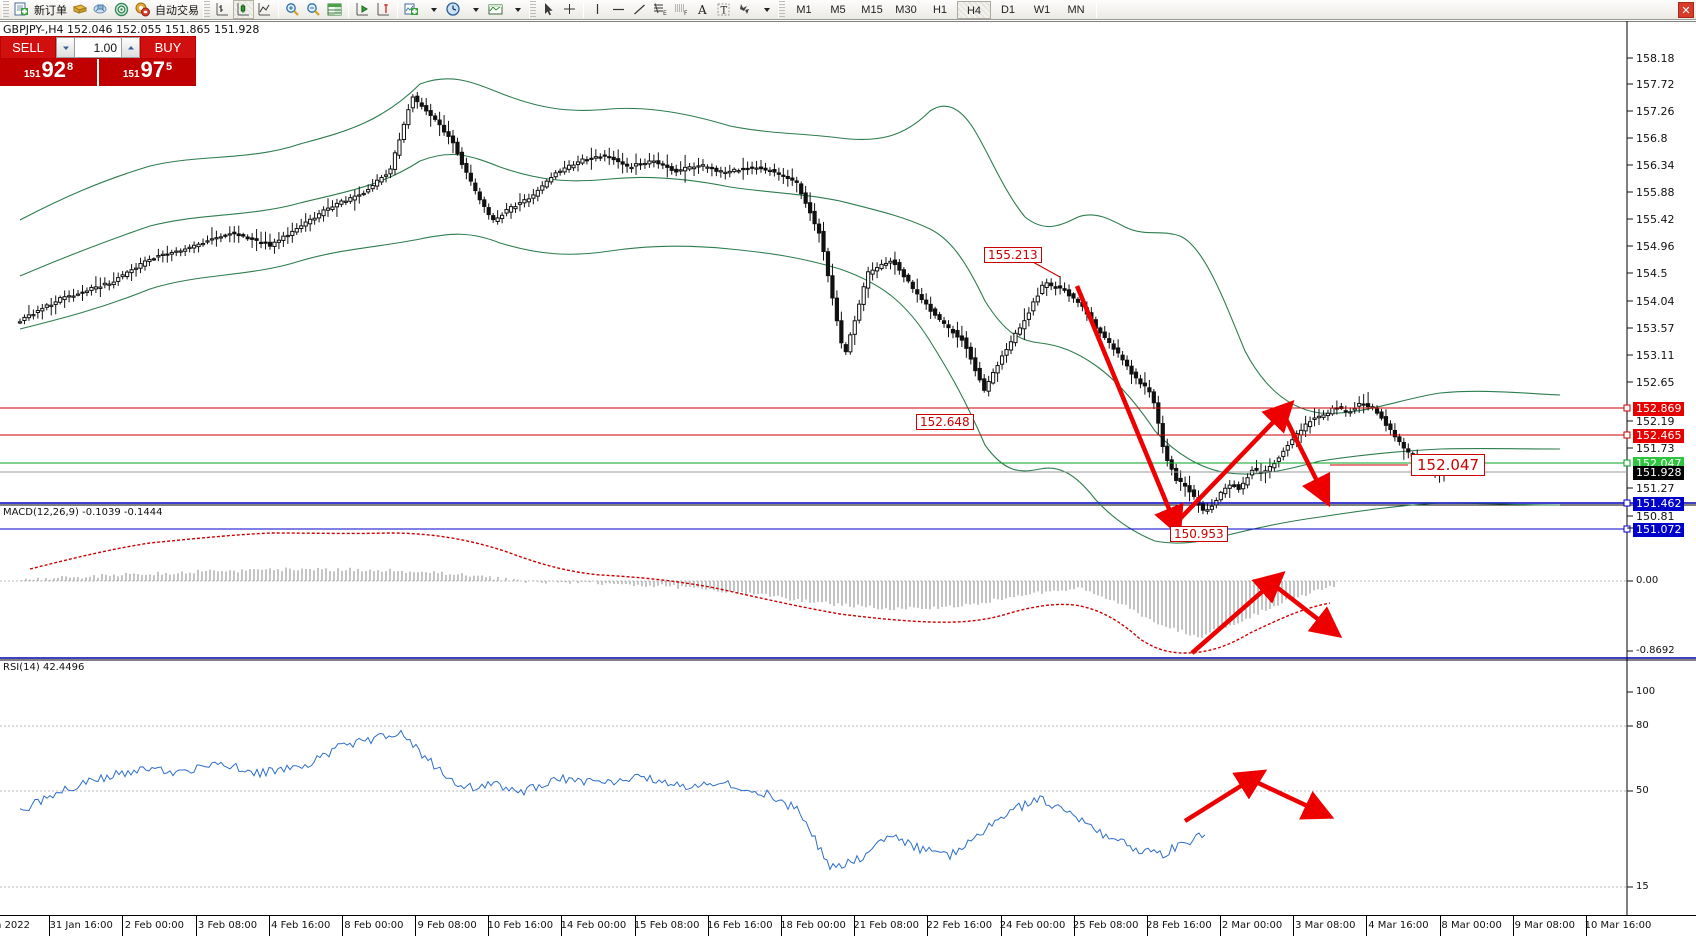 Image resolution: width=1696 pixels, height=936 pixels. What do you see at coordinates (362, 9) in the screenshot?
I see `chart-shift-icon` at bounding box center [362, 9].